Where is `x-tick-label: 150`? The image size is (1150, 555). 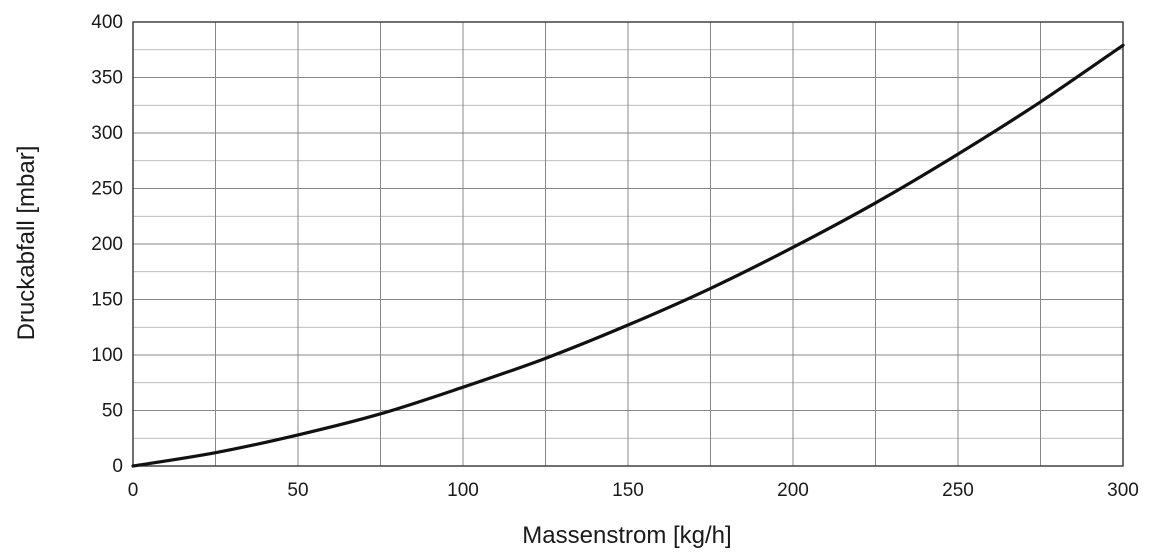 x-tick-label: 150 is located at coordinates (628, 490).